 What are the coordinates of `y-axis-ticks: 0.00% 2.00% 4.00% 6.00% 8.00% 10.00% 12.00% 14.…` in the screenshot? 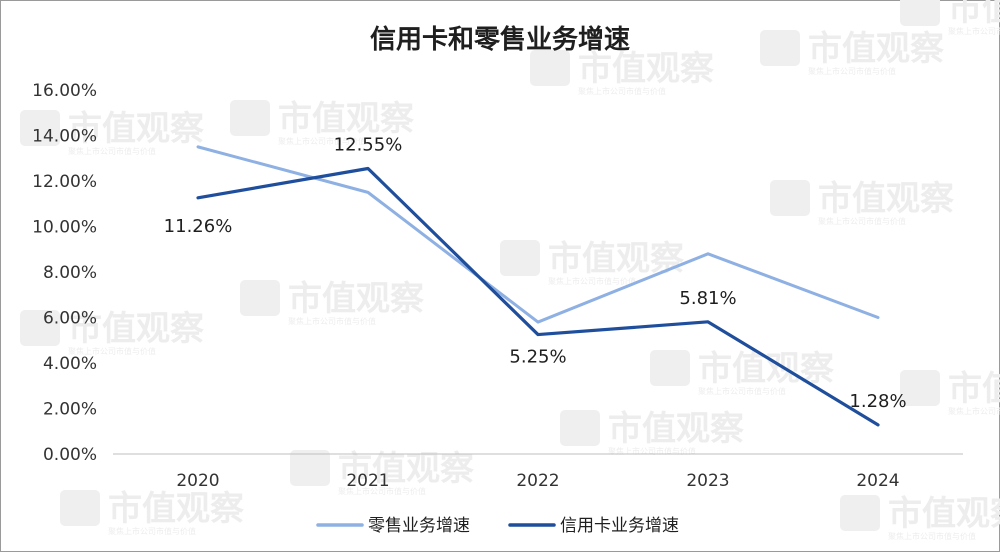 It's located at (64, 273).